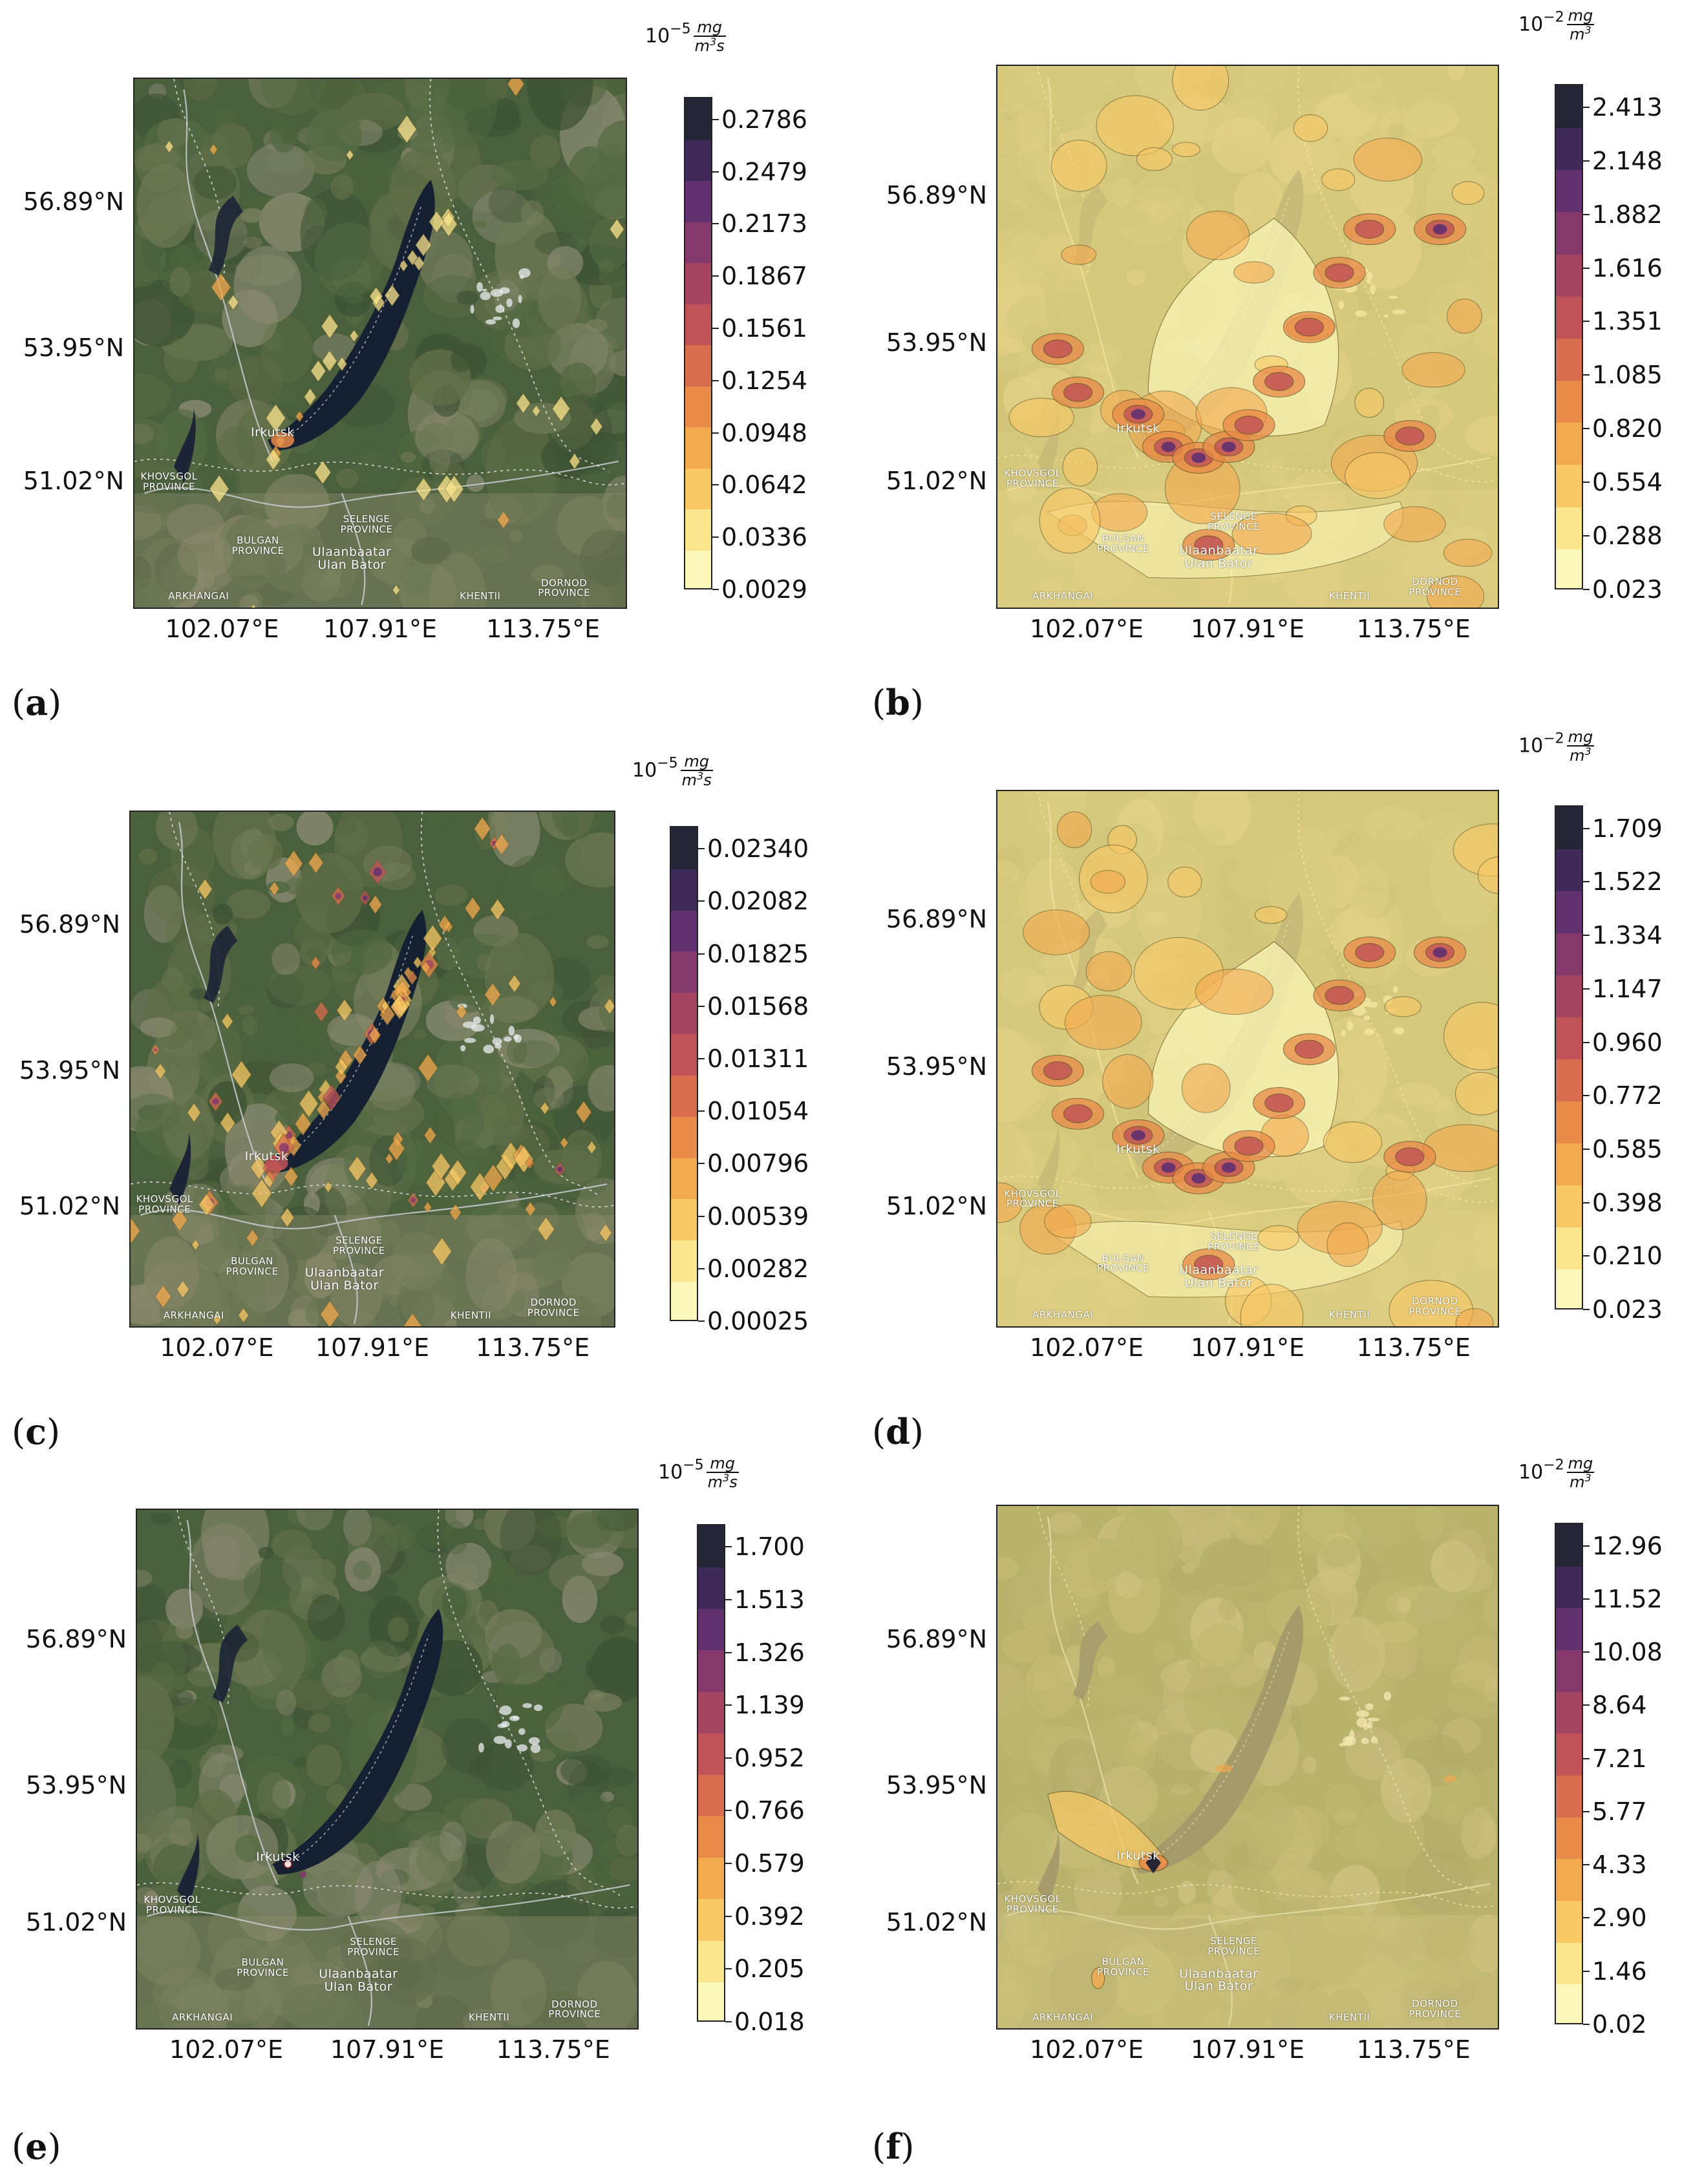  I want to click on colorbar-tick-label: 1.147, so click(1627, 988).